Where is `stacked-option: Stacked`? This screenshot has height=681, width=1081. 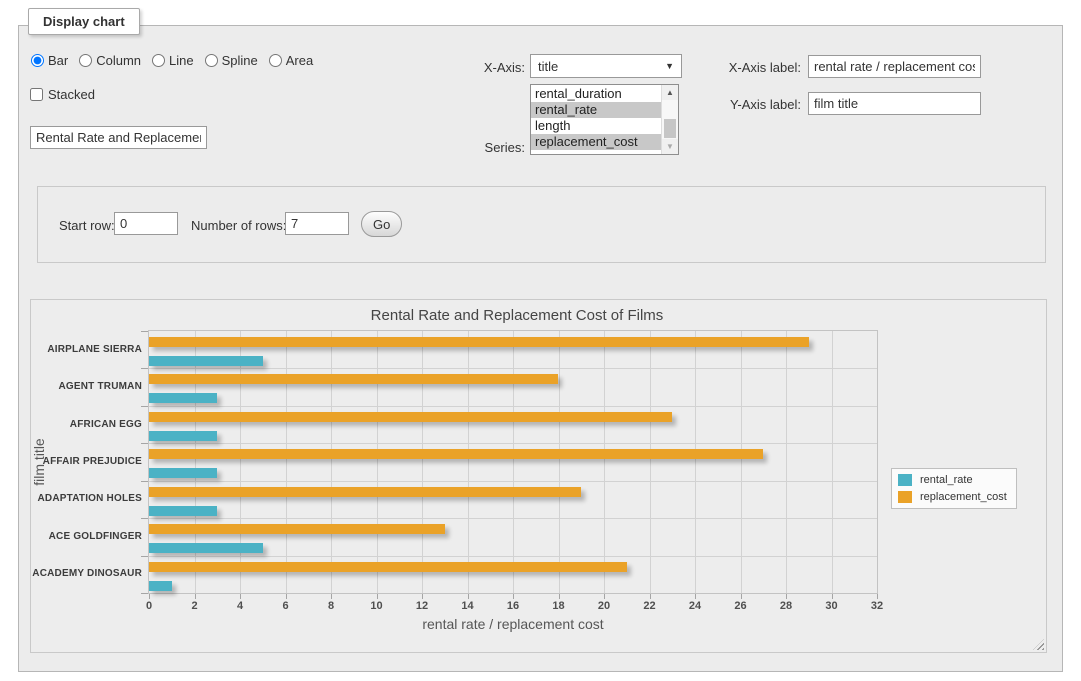 stacked-option: Stacked is located at coordinates (62, 94).